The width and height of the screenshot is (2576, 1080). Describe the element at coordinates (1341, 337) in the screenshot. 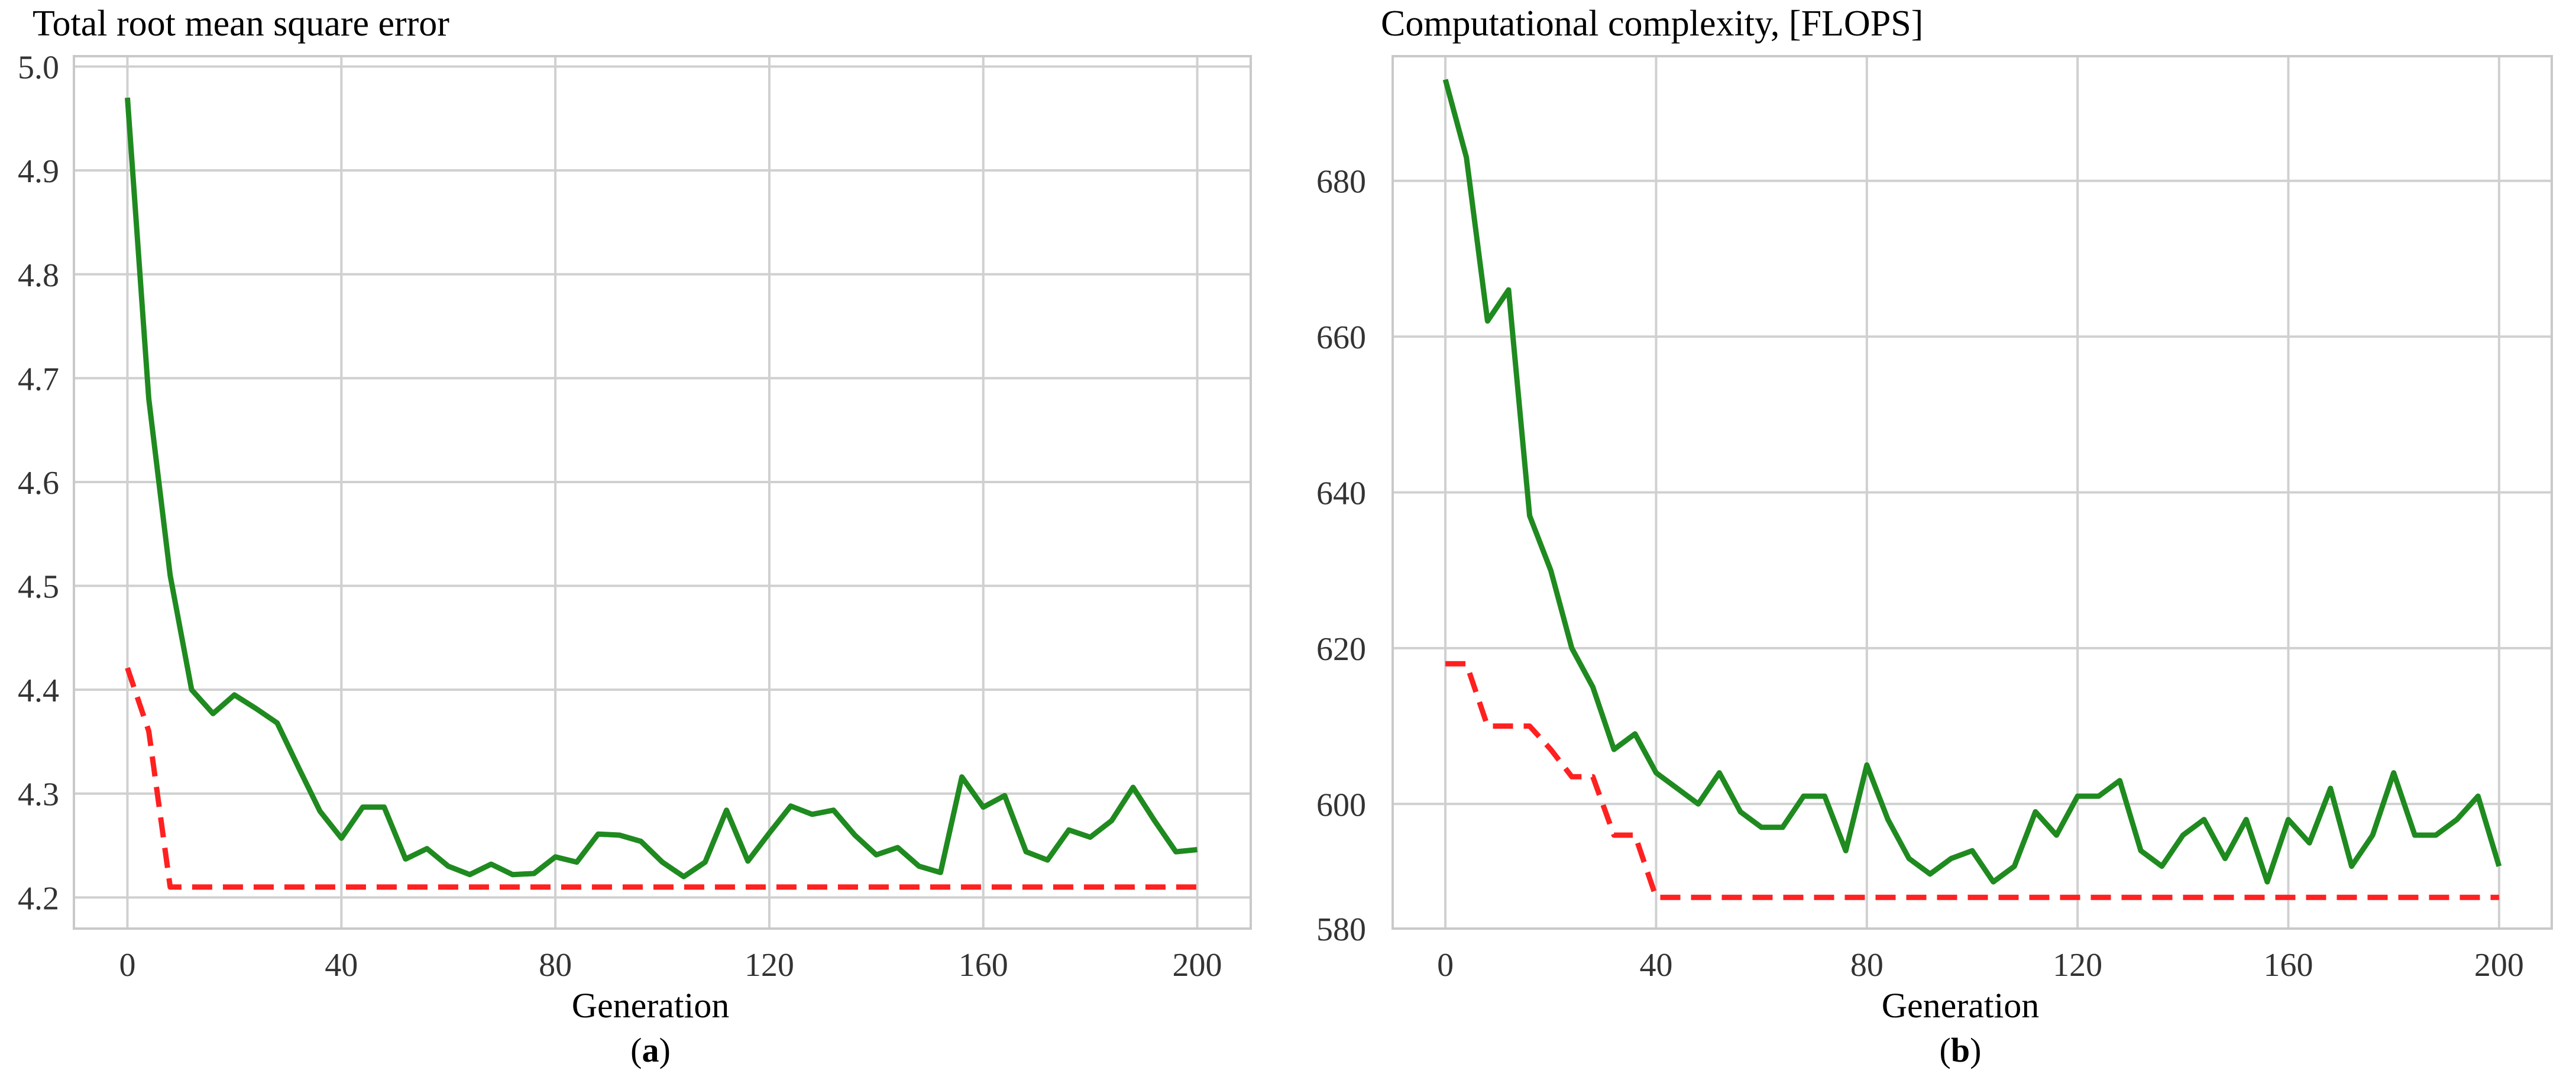

I see `chart-b-y-tick-label: 660` at that location.